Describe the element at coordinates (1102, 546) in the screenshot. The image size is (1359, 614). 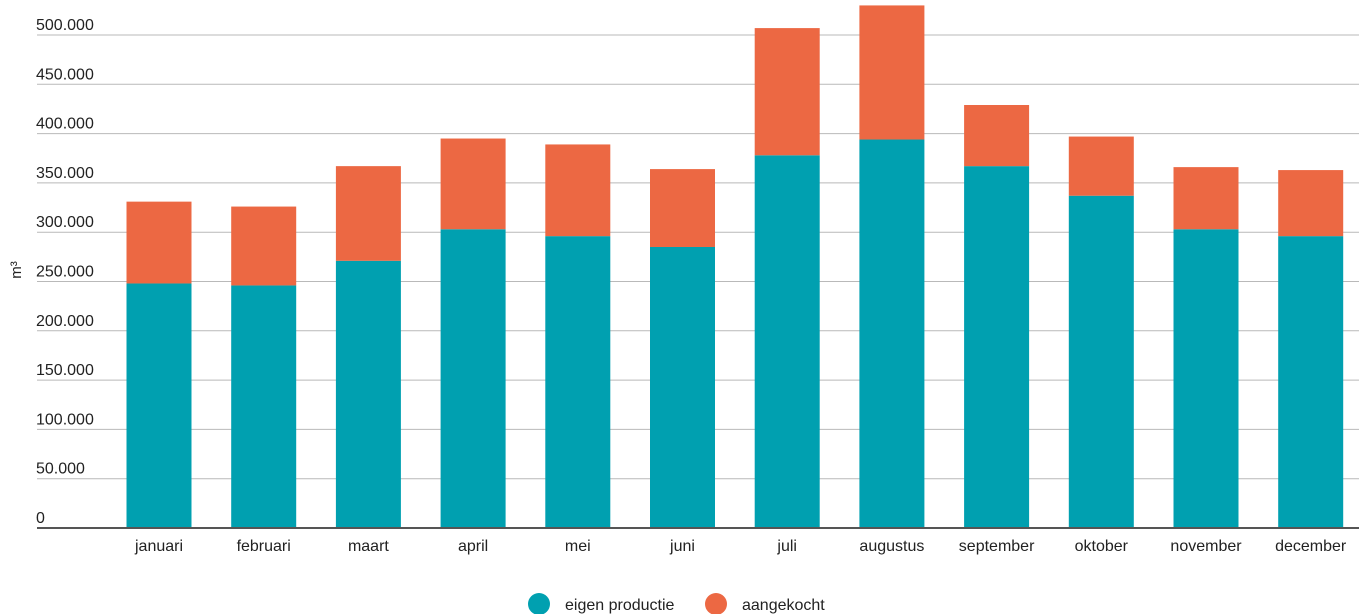
I see `x-tick-label: oktober` at that location.